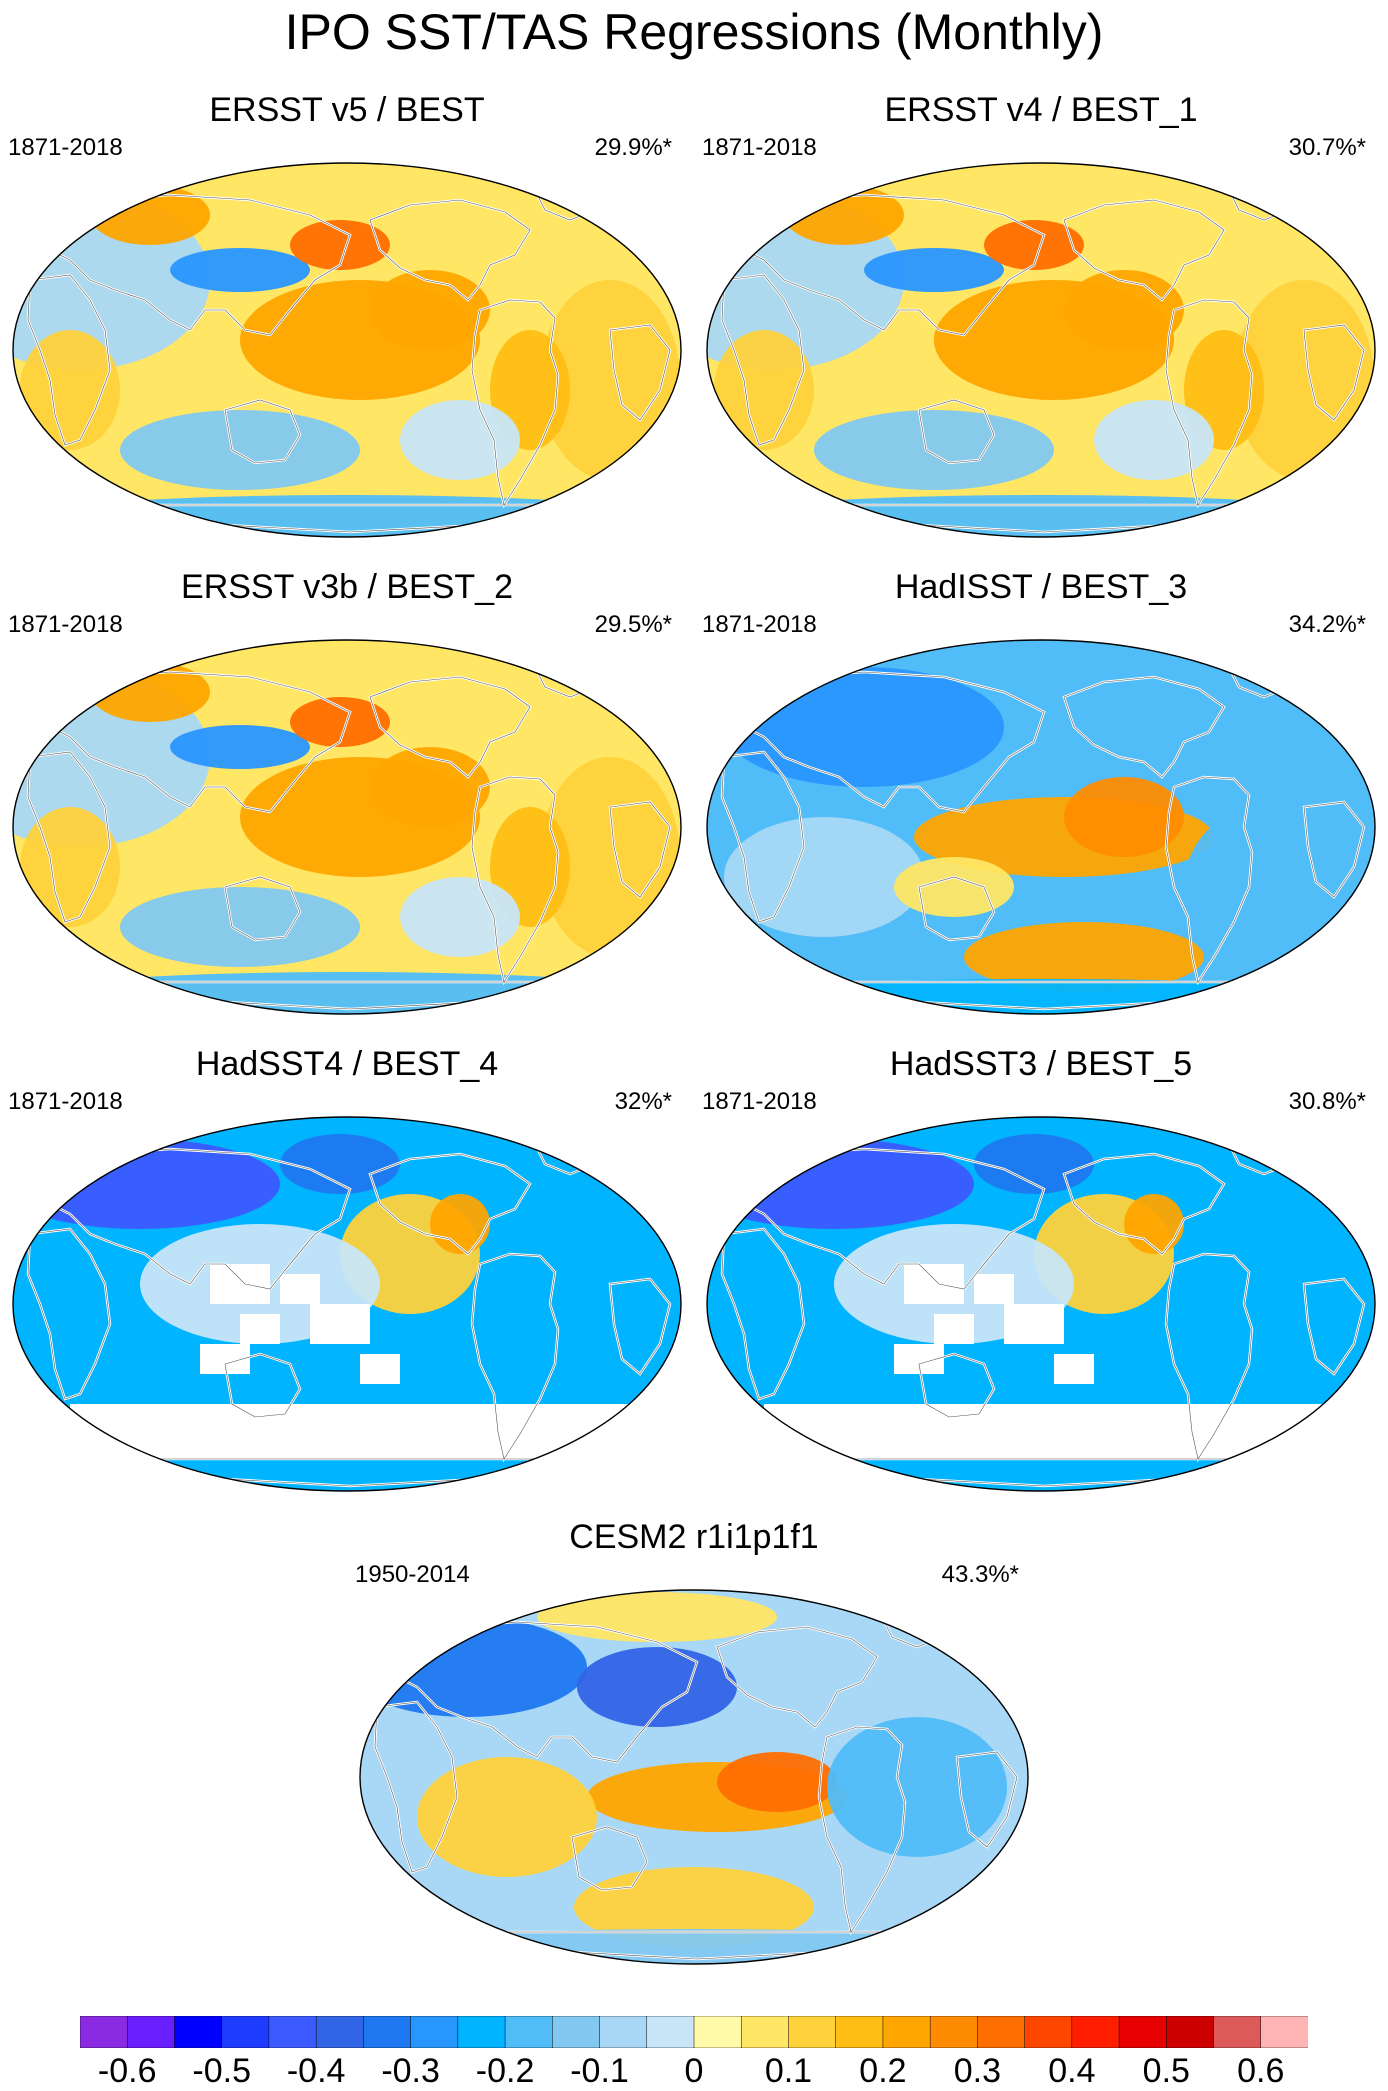 The width and height of the screenshot is (1388, 2091). What do you see at coordinates (505, 2071) in the screenshot?
I see `colorbar-tick-label: -0.2` at bounding box center [505, 2071].